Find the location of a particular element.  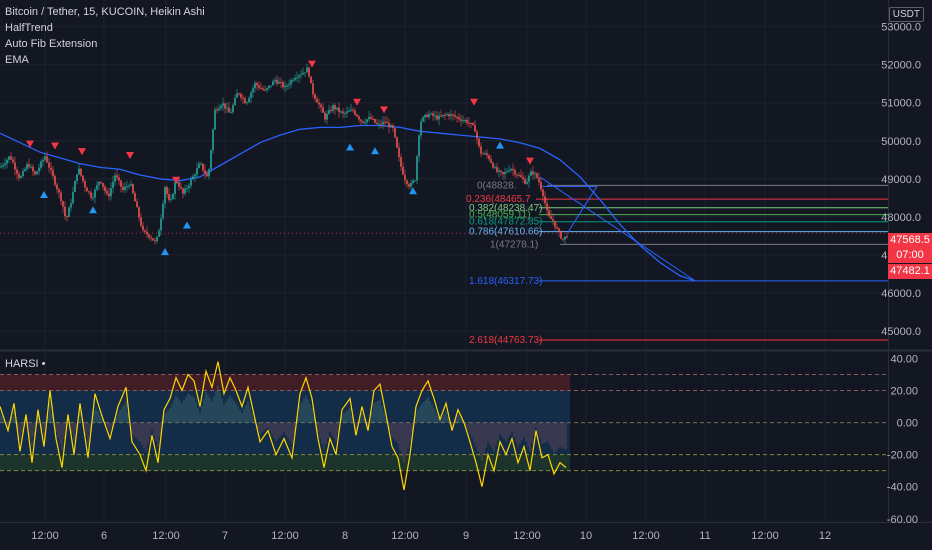

fib-level-label: 0.236(48465.7 is located at coordinates (498, 199).